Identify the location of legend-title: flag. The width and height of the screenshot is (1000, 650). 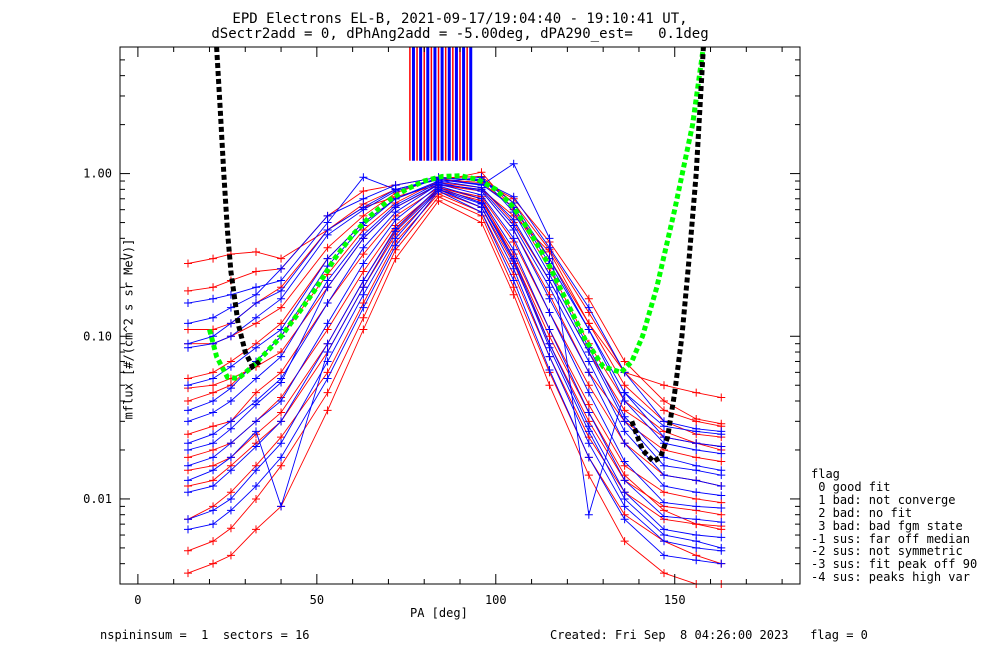
(825, 474).